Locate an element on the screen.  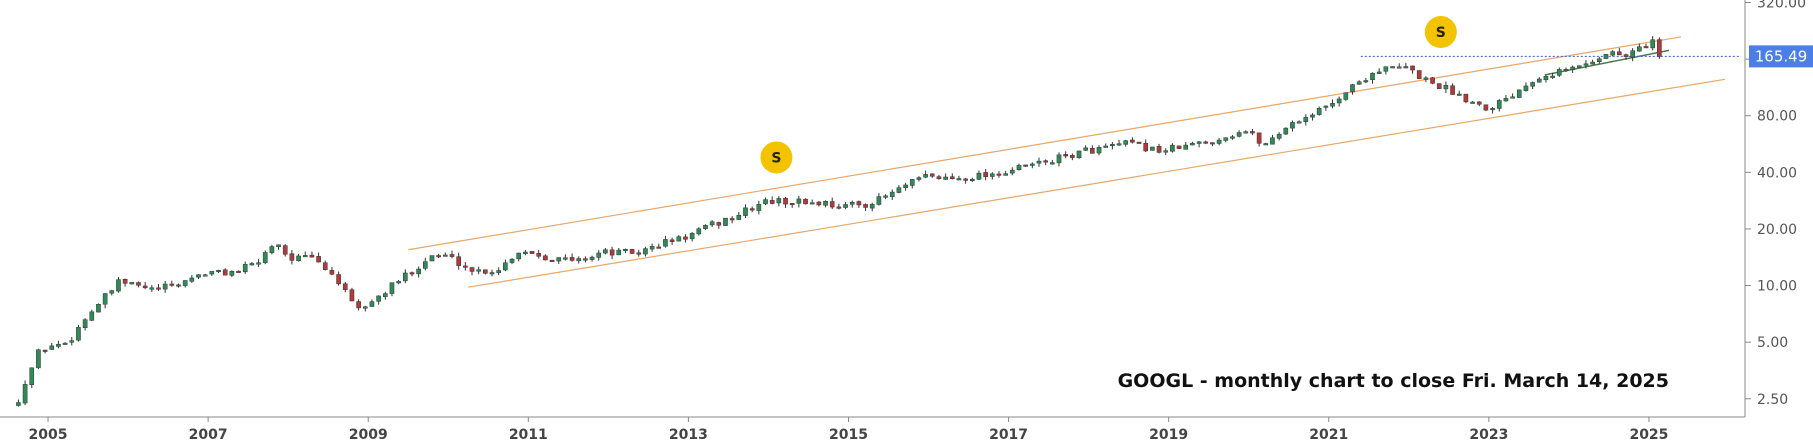
x-tick-label: 2005 is located at coordinates (48, 435).